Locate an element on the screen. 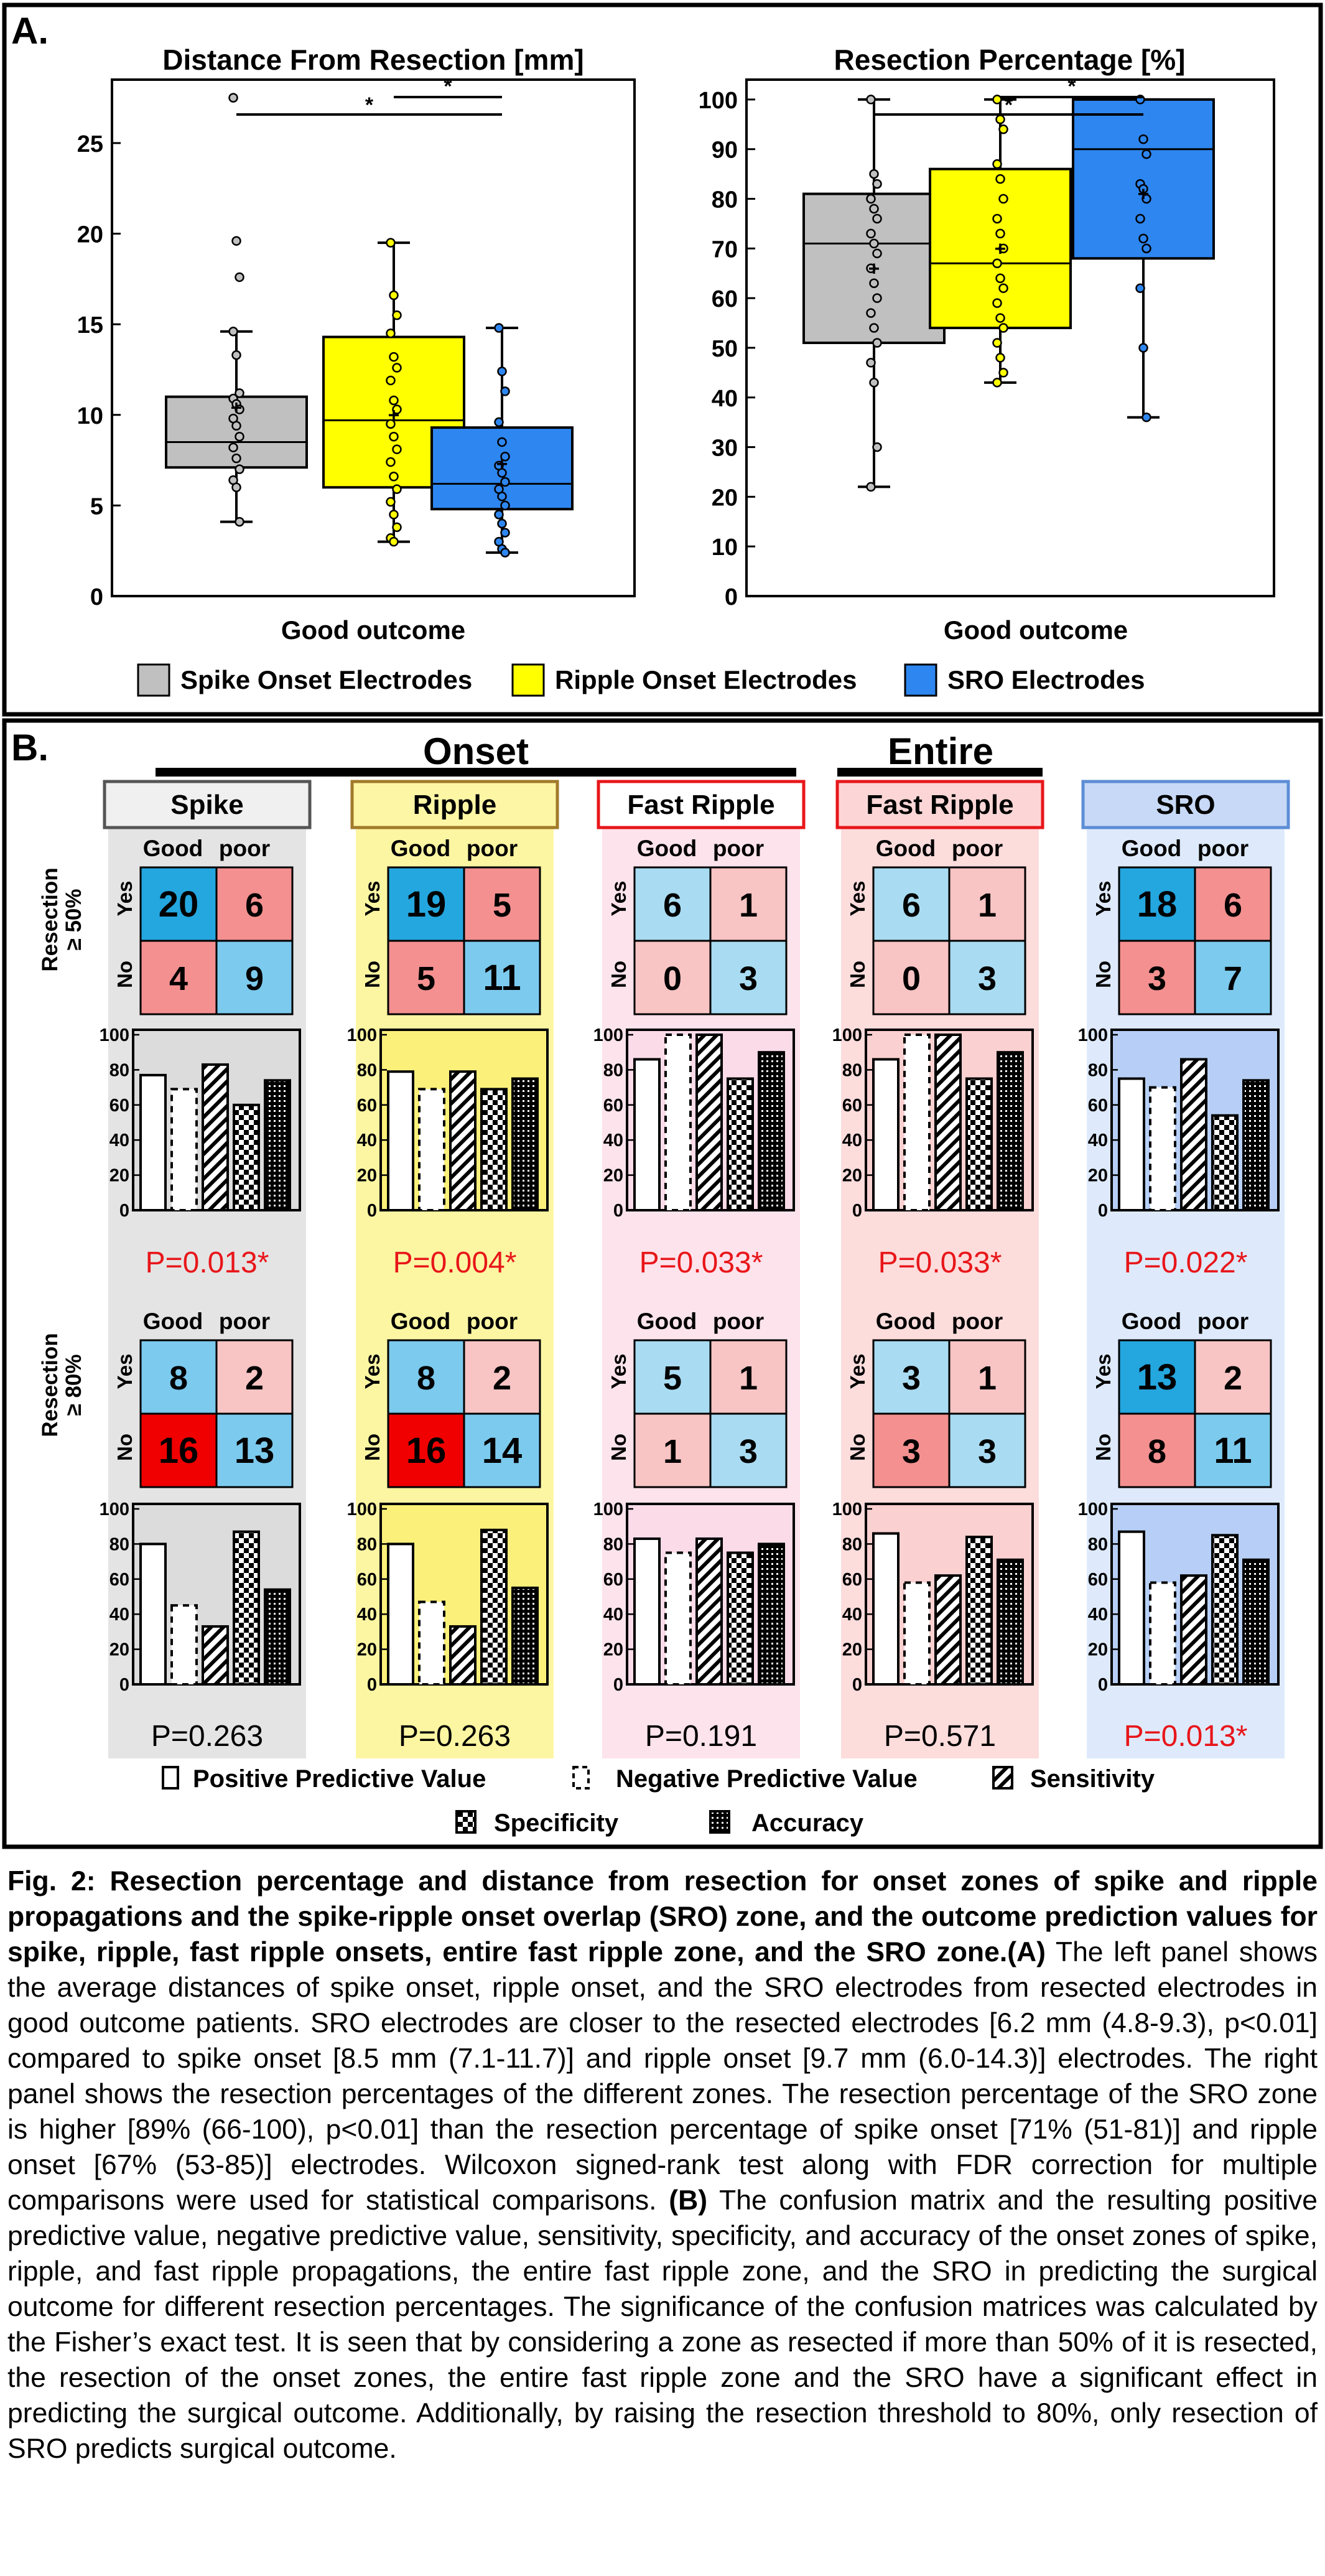 The height and width of the screenshot is (2576, 1325). r50-cell-value: 20 is located at coordinates (179, 905).